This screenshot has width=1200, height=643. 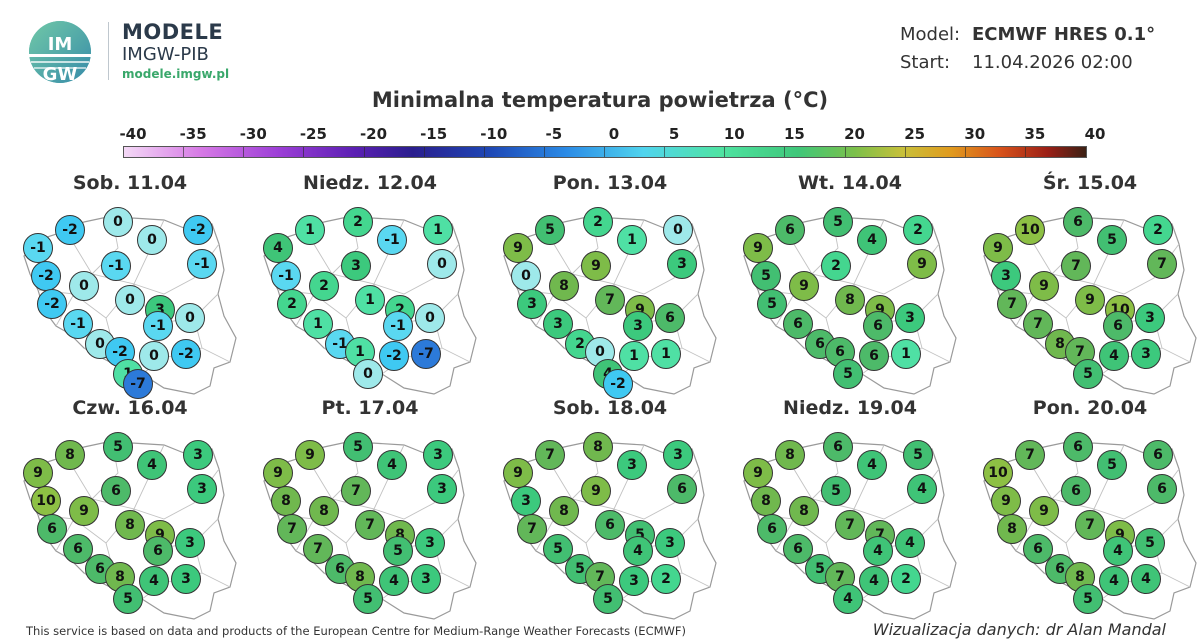 I want to click on start-value: 11.04.2026 02:00, so click(x=1052, y=62).